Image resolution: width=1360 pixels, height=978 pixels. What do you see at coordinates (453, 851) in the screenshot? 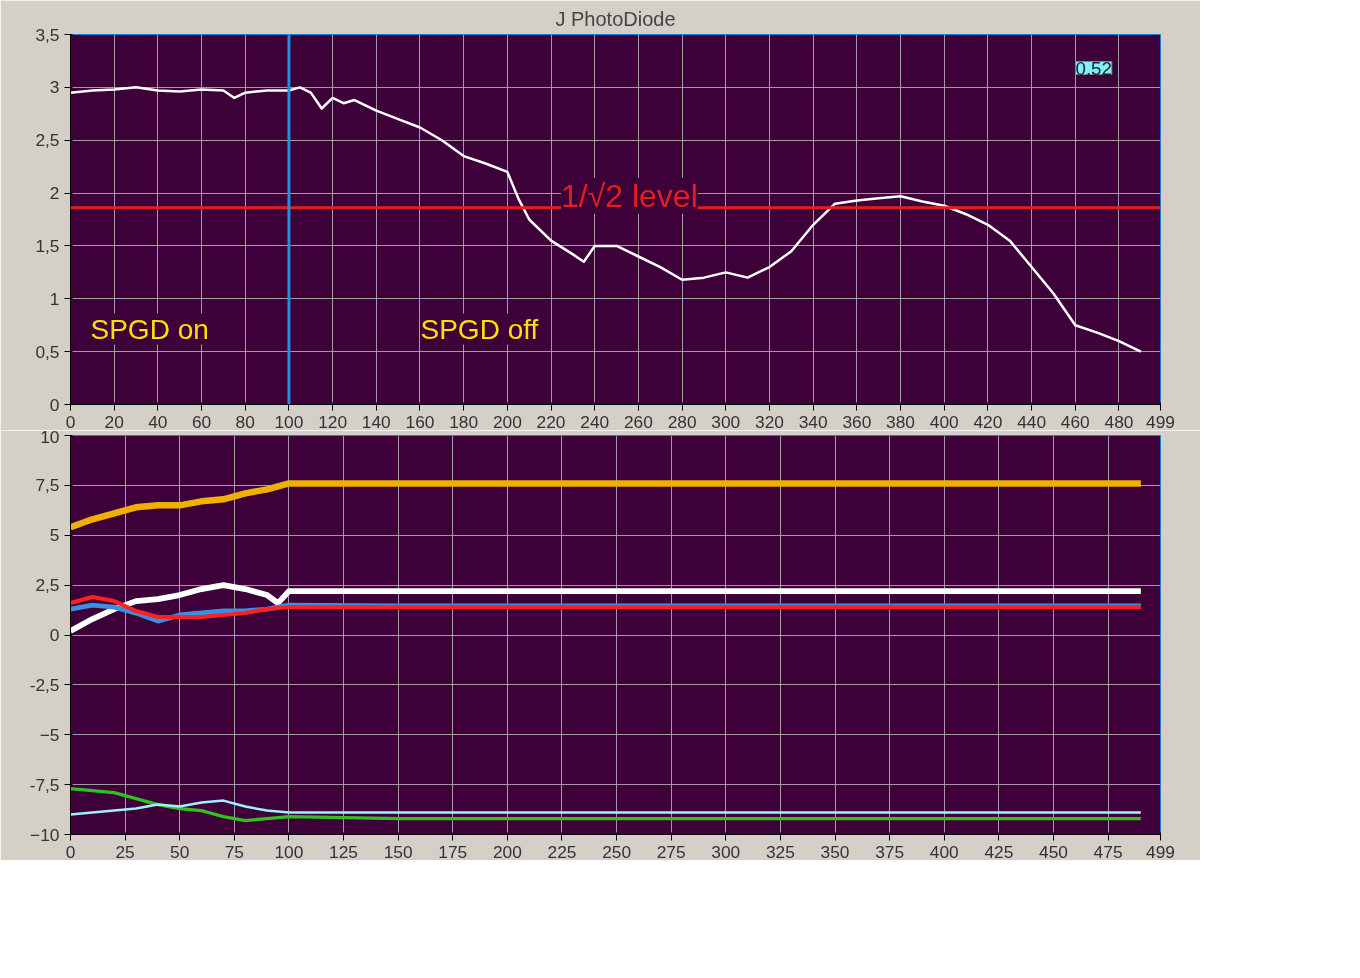
I see `x-tick-label: 175` at bounding box center [453, 851].